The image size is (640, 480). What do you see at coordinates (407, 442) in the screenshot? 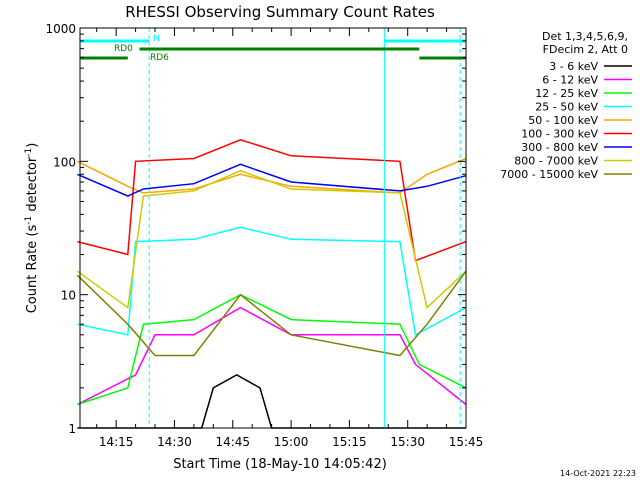
I see `x-tick-label: 15:30` at bounding box center [407, 442].